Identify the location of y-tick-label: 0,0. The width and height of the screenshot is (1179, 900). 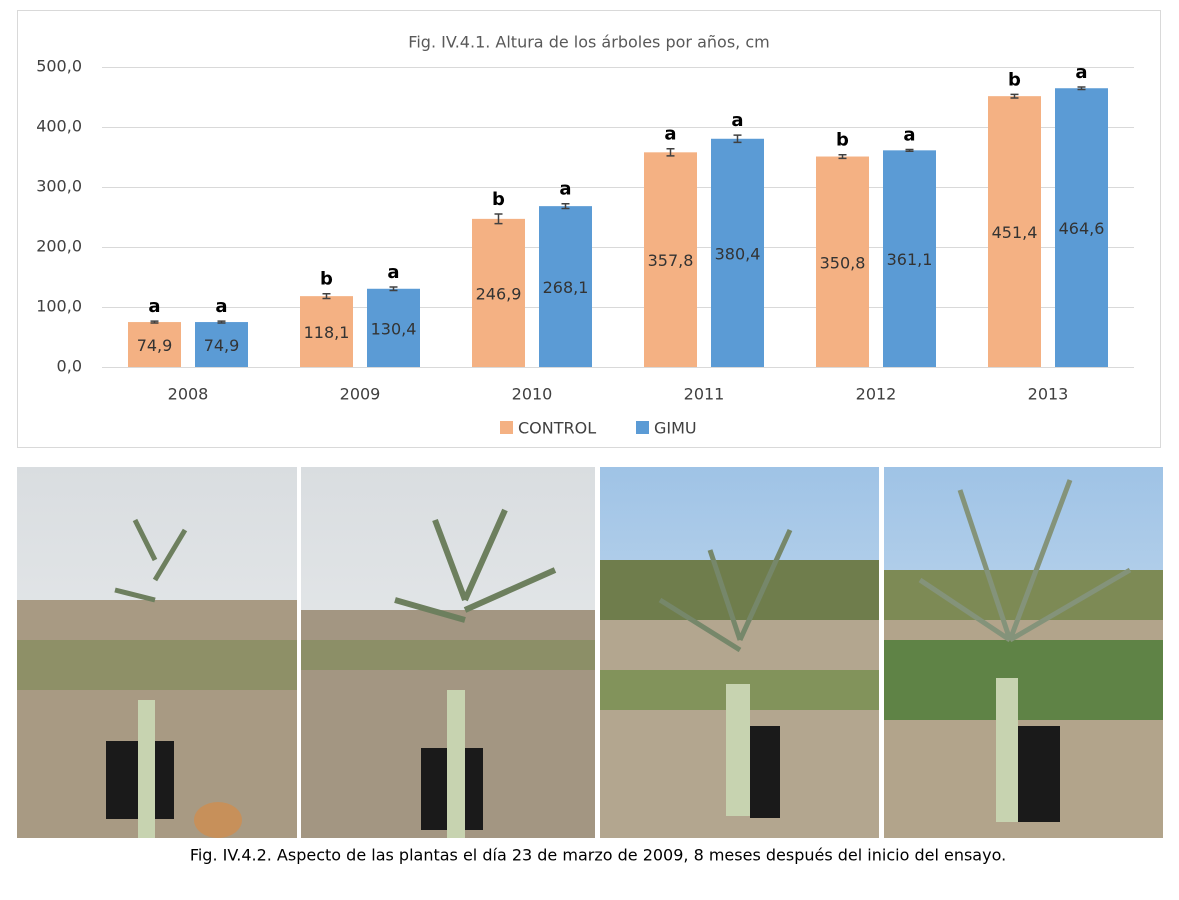
(69, 366).